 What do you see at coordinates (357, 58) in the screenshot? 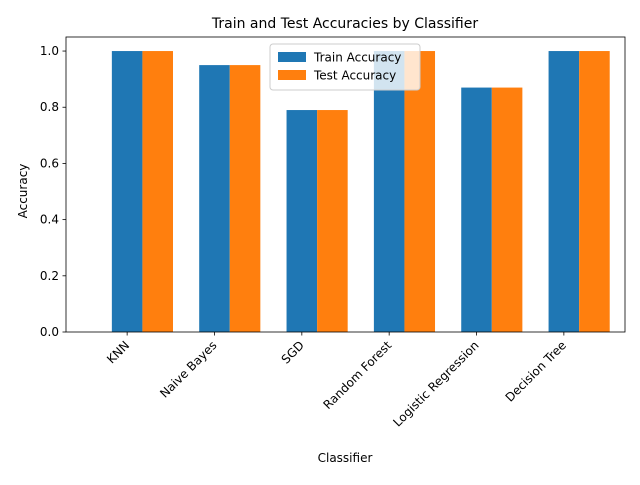
I see `legend-label: Train Accuracy` at bounding box center [357, 58].